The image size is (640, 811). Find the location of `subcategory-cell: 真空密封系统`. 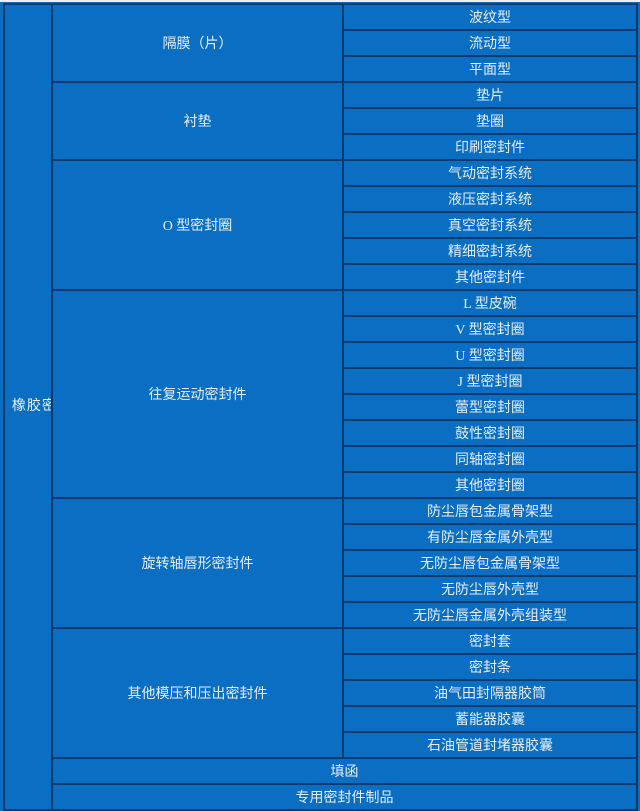

subcategory-cell: 真空密封系统 is located at coordinates (490, 225).